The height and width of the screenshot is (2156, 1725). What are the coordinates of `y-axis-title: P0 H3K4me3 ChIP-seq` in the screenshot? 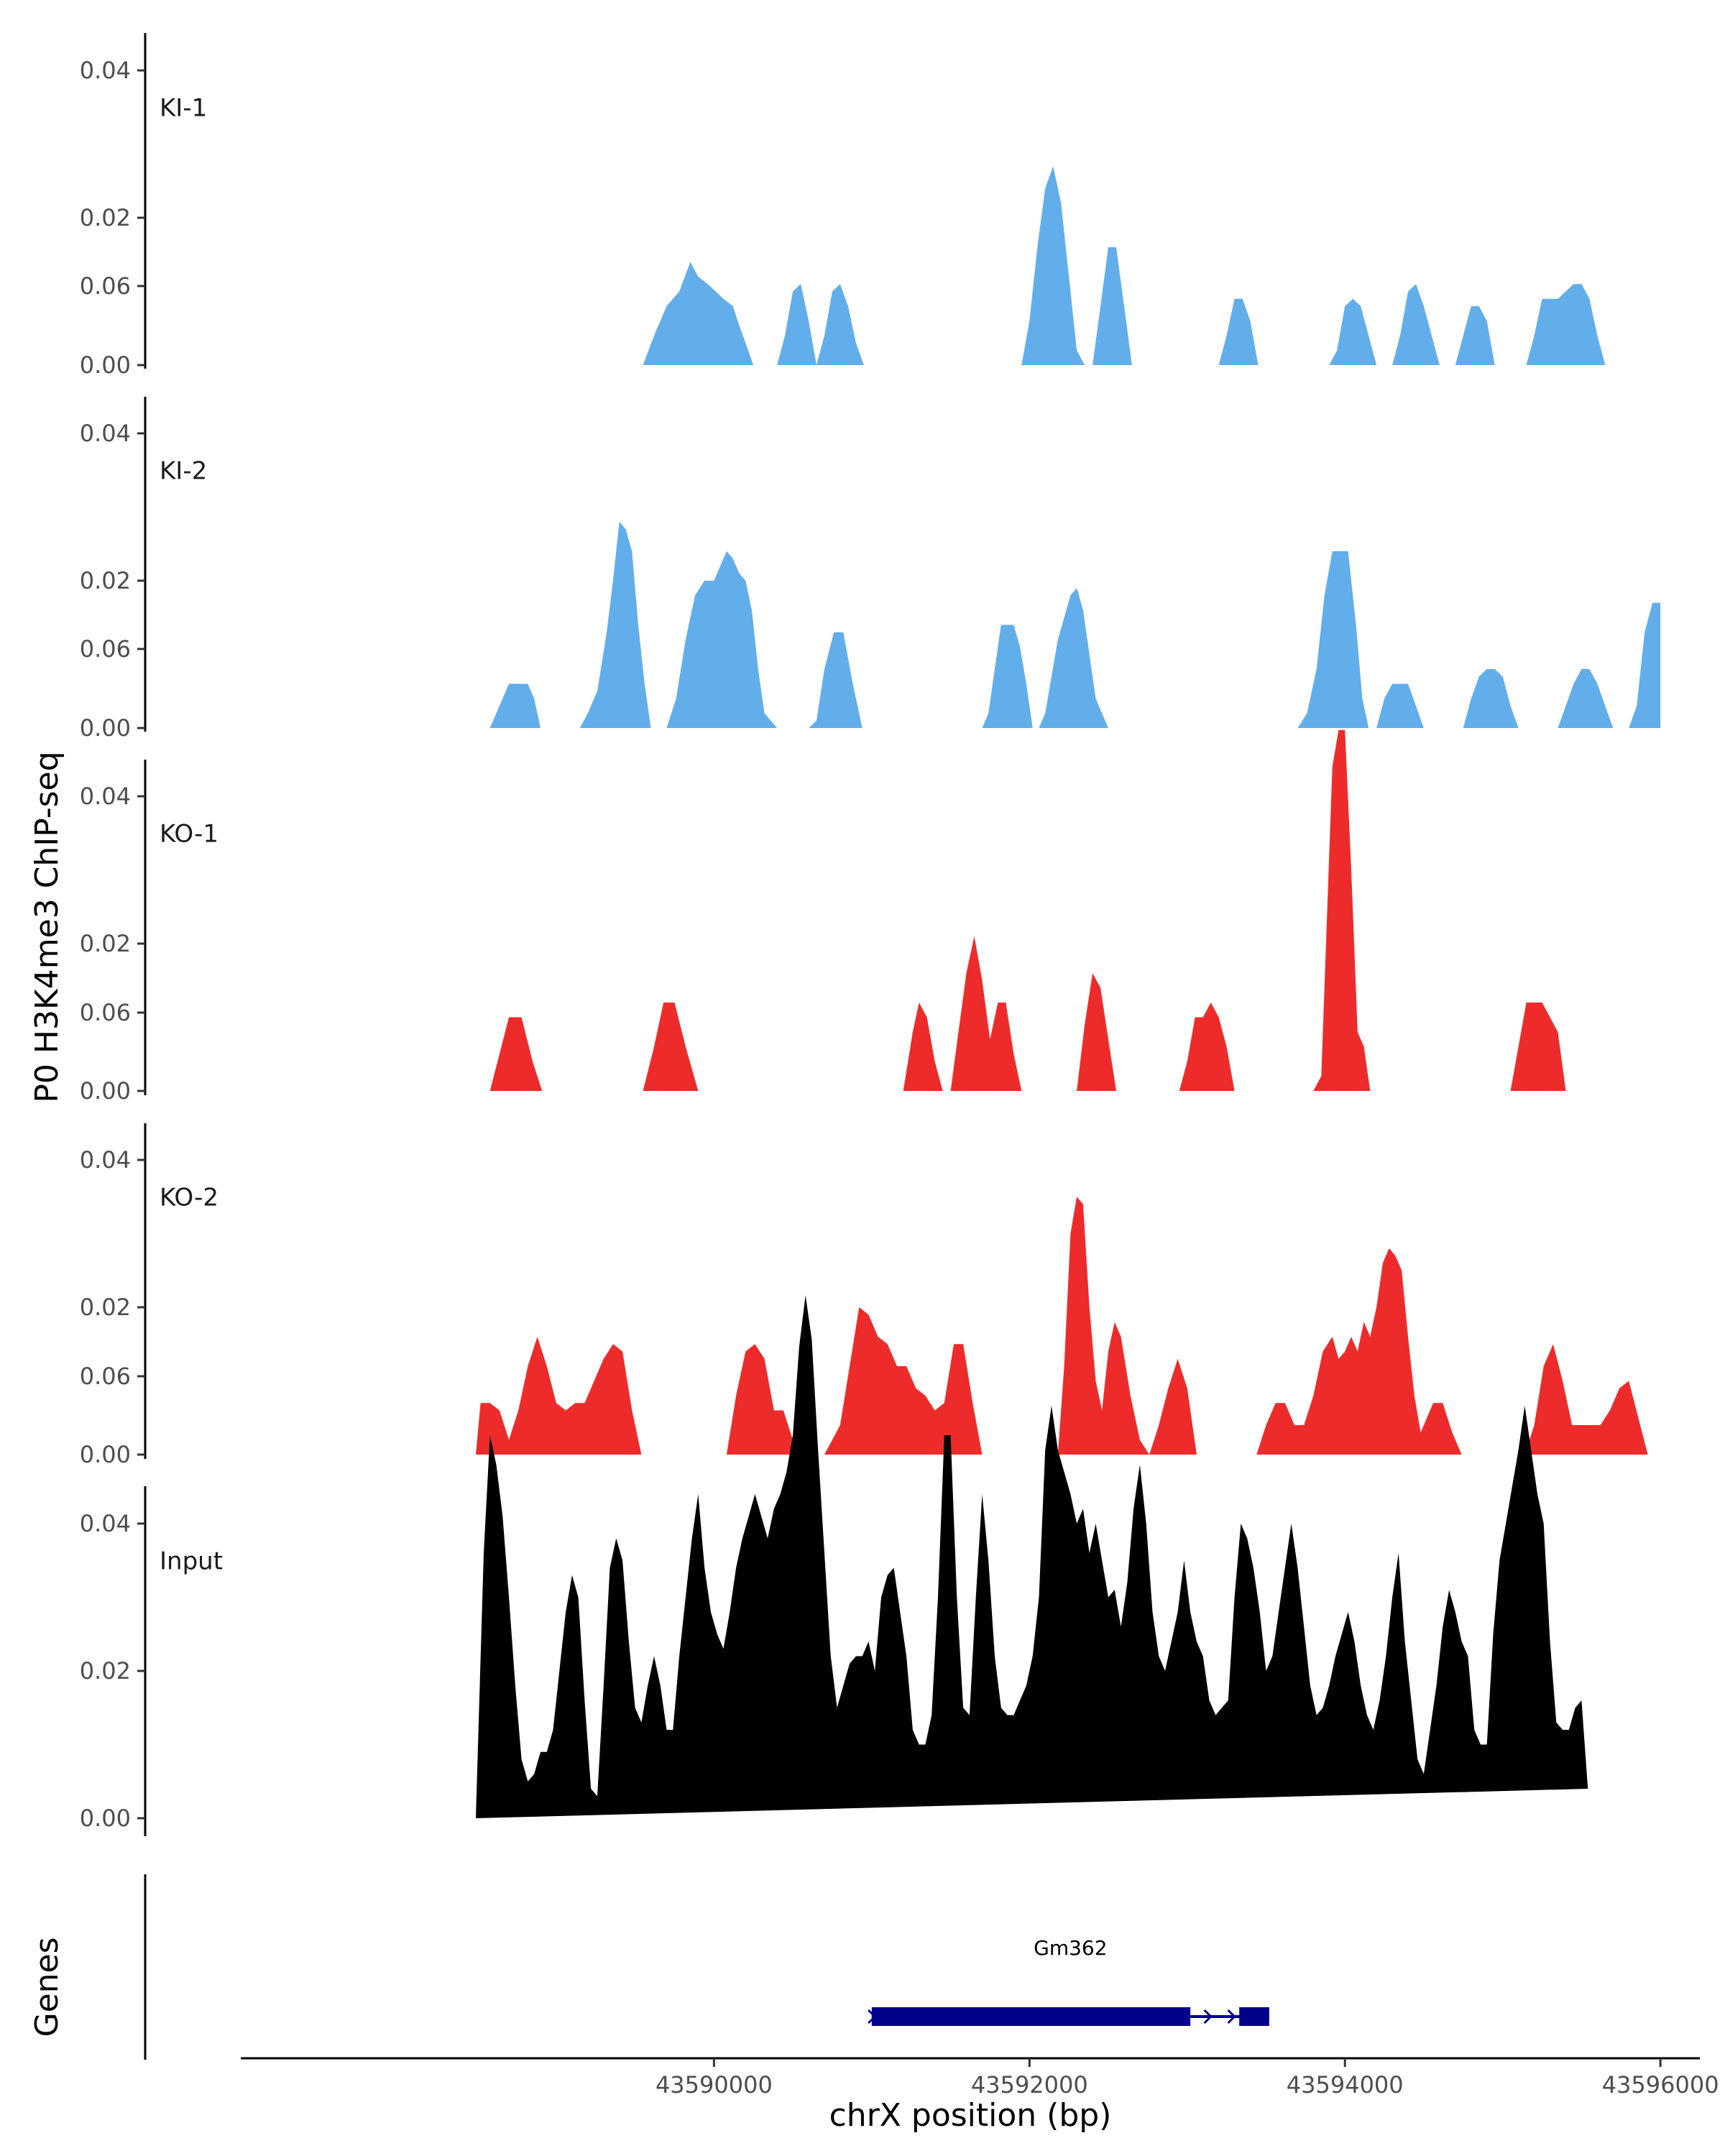 It's located at (47, 927).